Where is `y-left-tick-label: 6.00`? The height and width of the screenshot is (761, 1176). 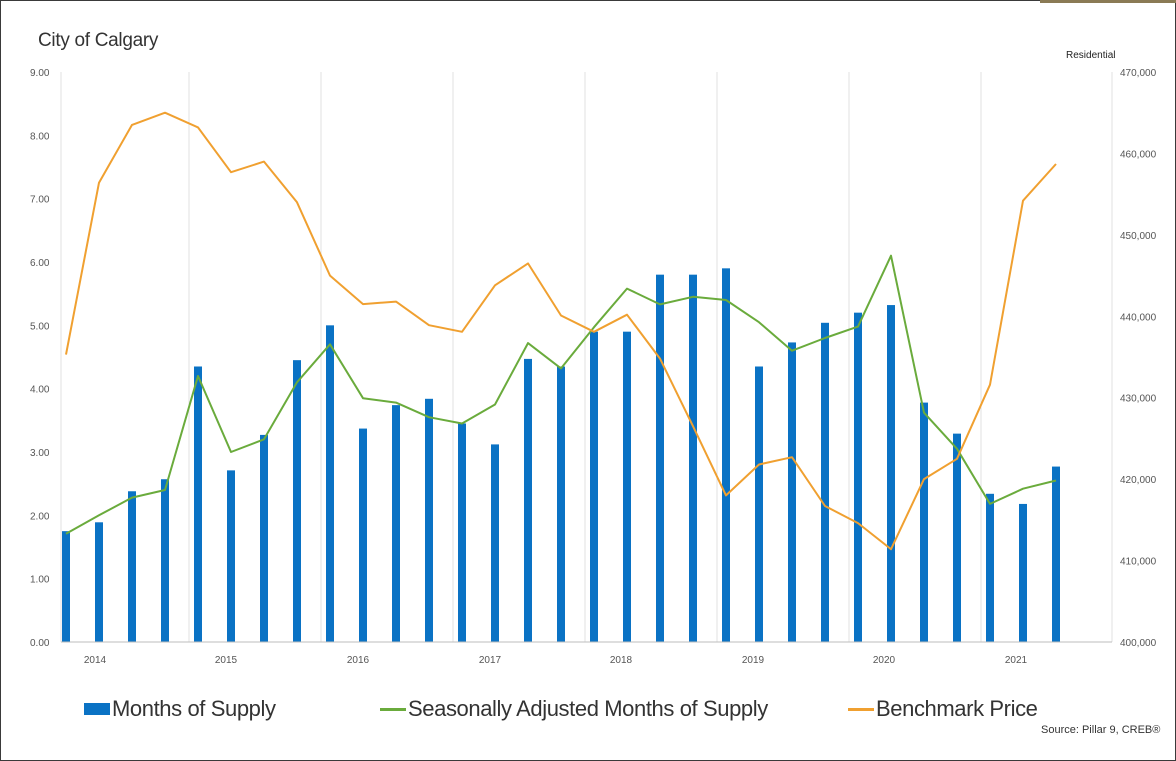
y-left-tick-label: 6.00 is located at coordinates (40, 263).